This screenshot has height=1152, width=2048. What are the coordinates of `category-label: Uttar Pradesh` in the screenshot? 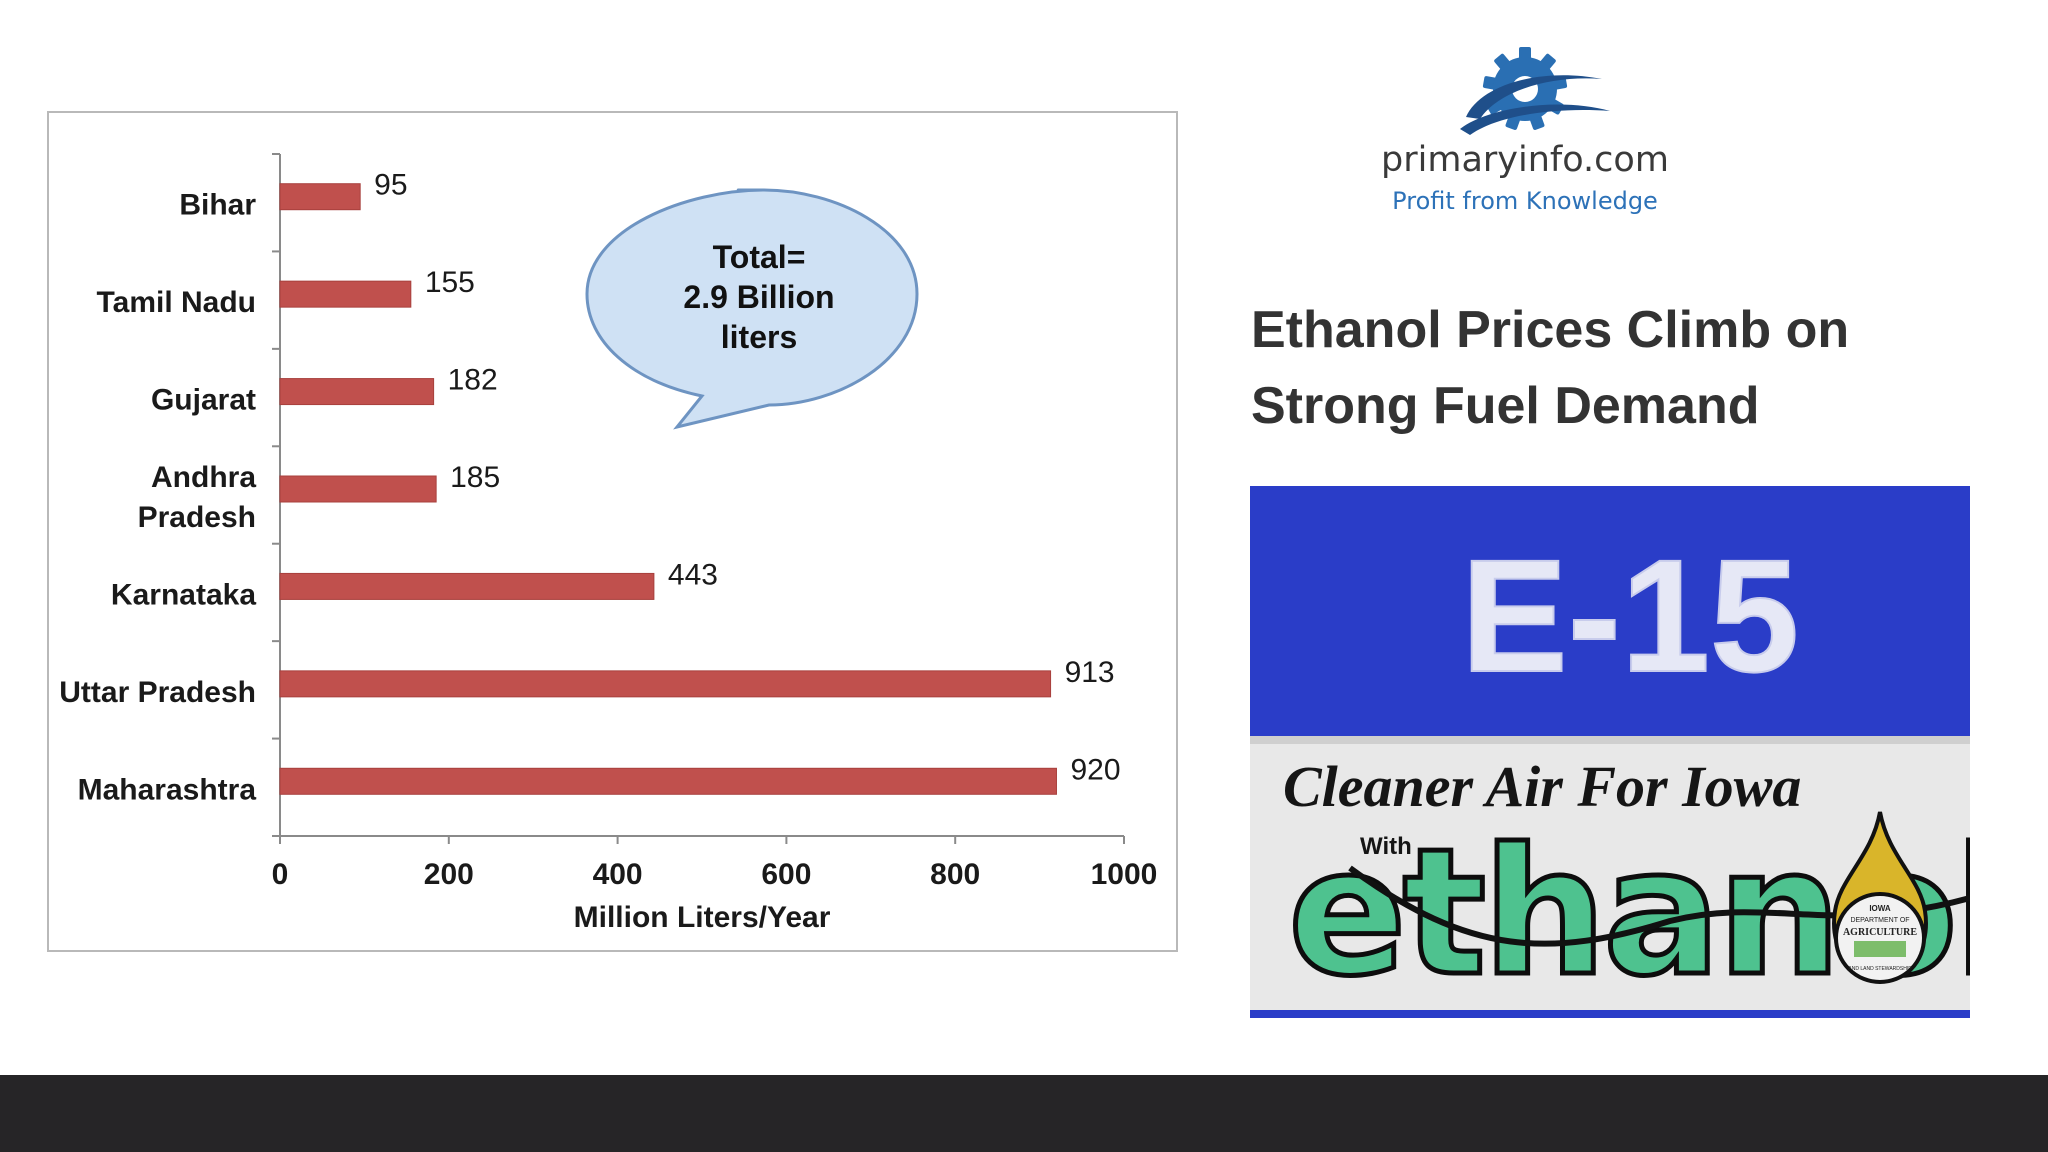 It's located at (157, 692).